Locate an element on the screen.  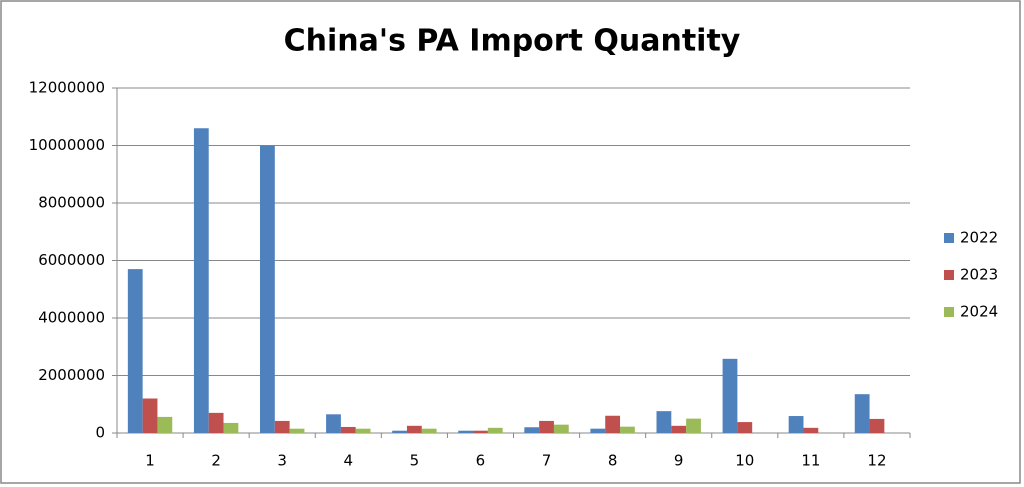
x-tick-label: 8 is located at coordinates (613, 461).